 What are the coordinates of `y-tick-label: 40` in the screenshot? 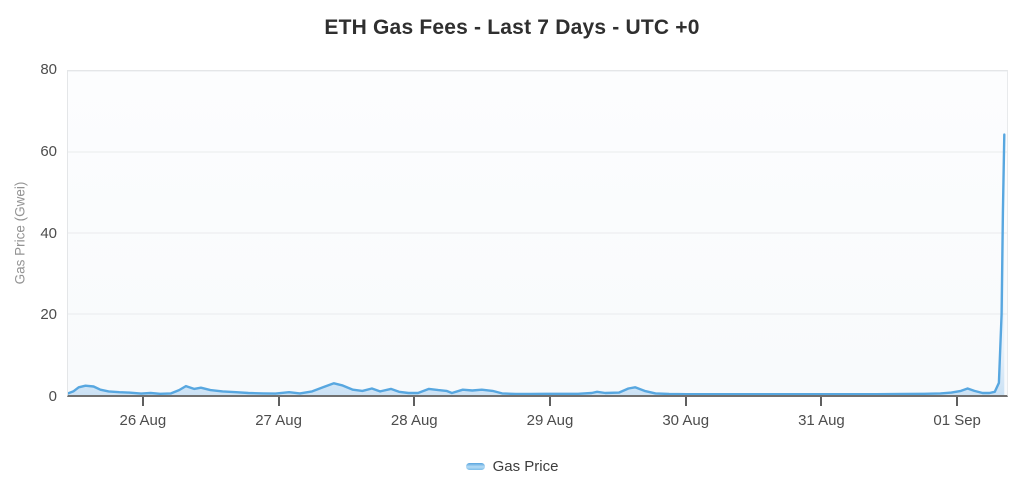 It's located at (48, 233).